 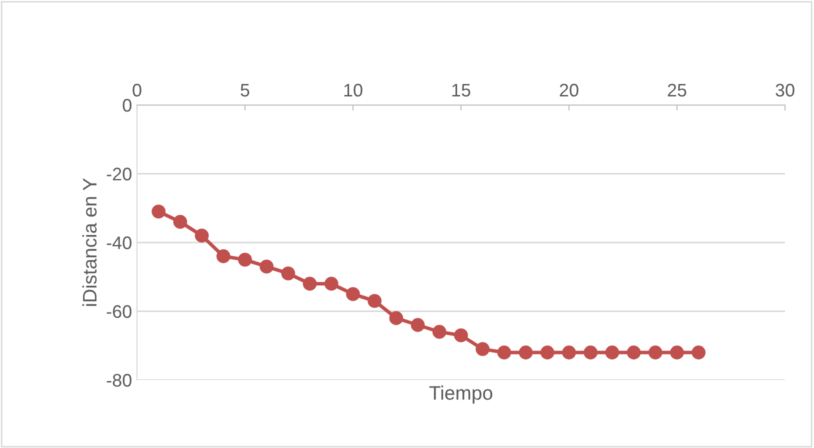 What do you see at coordinates (89, 242) in the screenshot?
I see `y-axis-title: iDistancia en Y` at bounding box center [89, 242].